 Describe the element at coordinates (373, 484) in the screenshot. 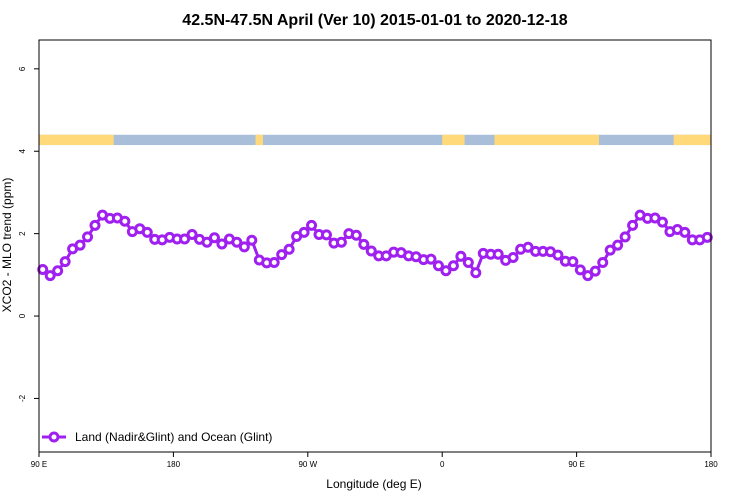

I see `x-axis-label: Longitude (deg E)` at that location.